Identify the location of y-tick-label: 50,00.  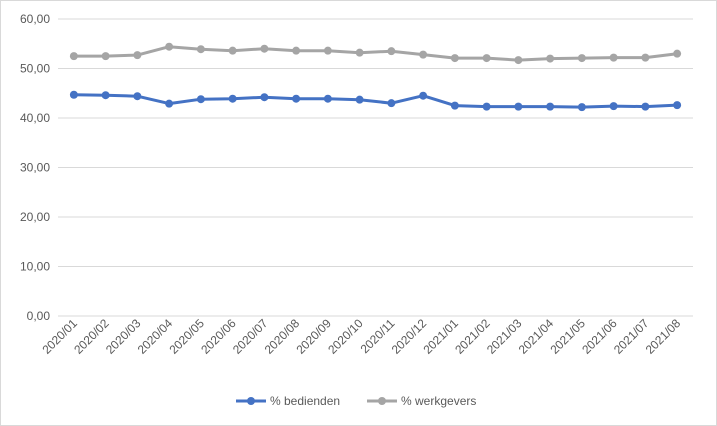
(35, 69).